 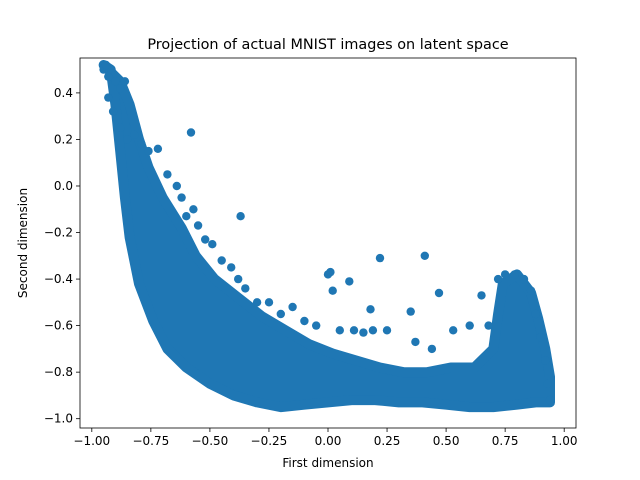 What do you see at coordinates (62, 256) in the screenshot?
I see `y-axis: −1.0 −0.8 −0.6 −0.4 −0.2 0.0 0.2 0.4` at bounding box center [62, 256].